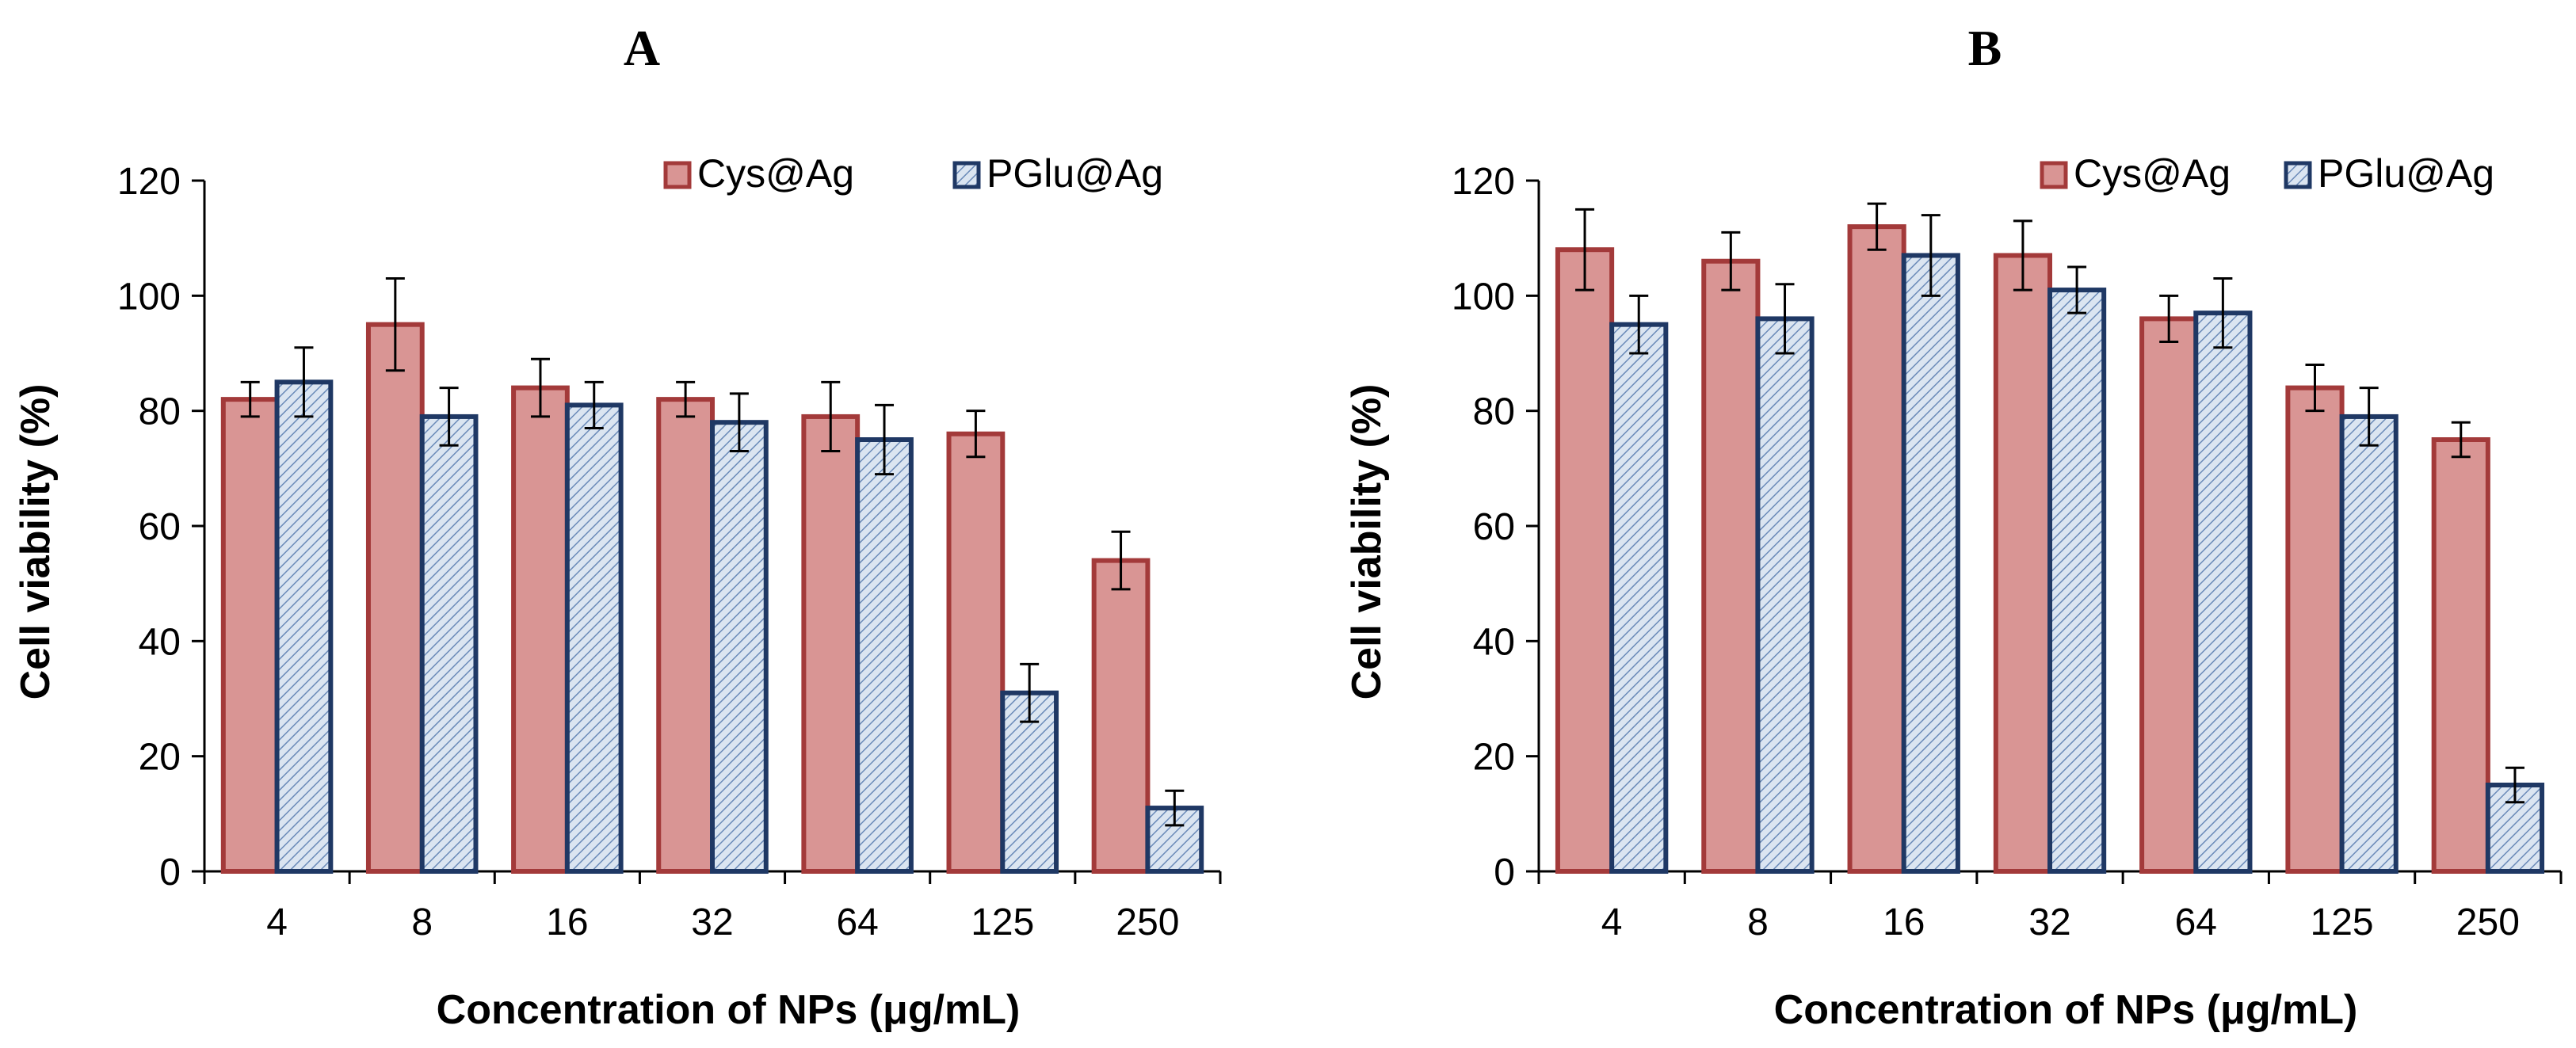 This screenshot has width=2576, height=1048. What do you see at coordinates (642, 48) in the screenshot?
I see `panel-label: A` at bounding box center [642, 48].